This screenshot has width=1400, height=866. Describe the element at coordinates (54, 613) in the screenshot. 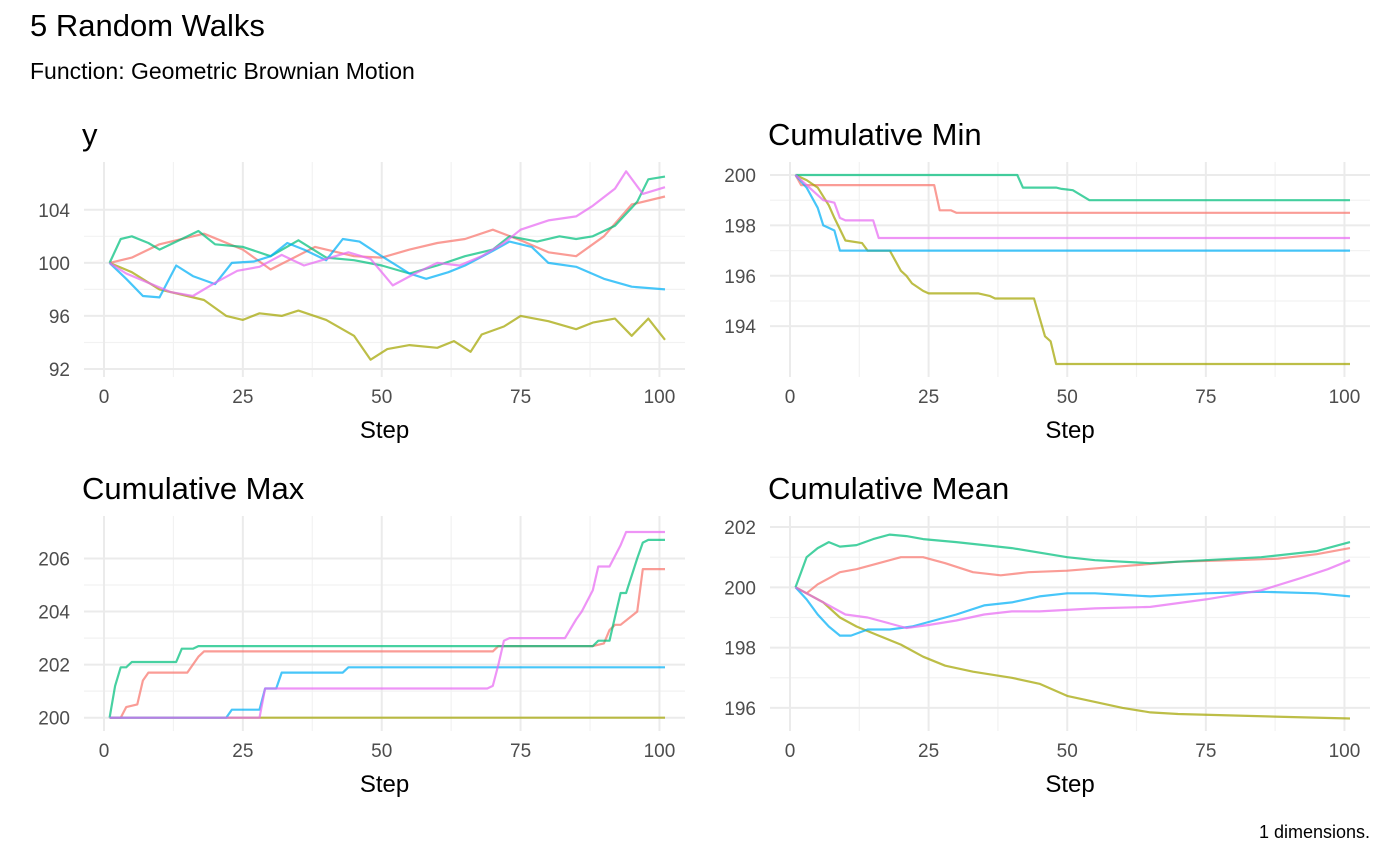

I see `y-tick-label: 204` at that location.